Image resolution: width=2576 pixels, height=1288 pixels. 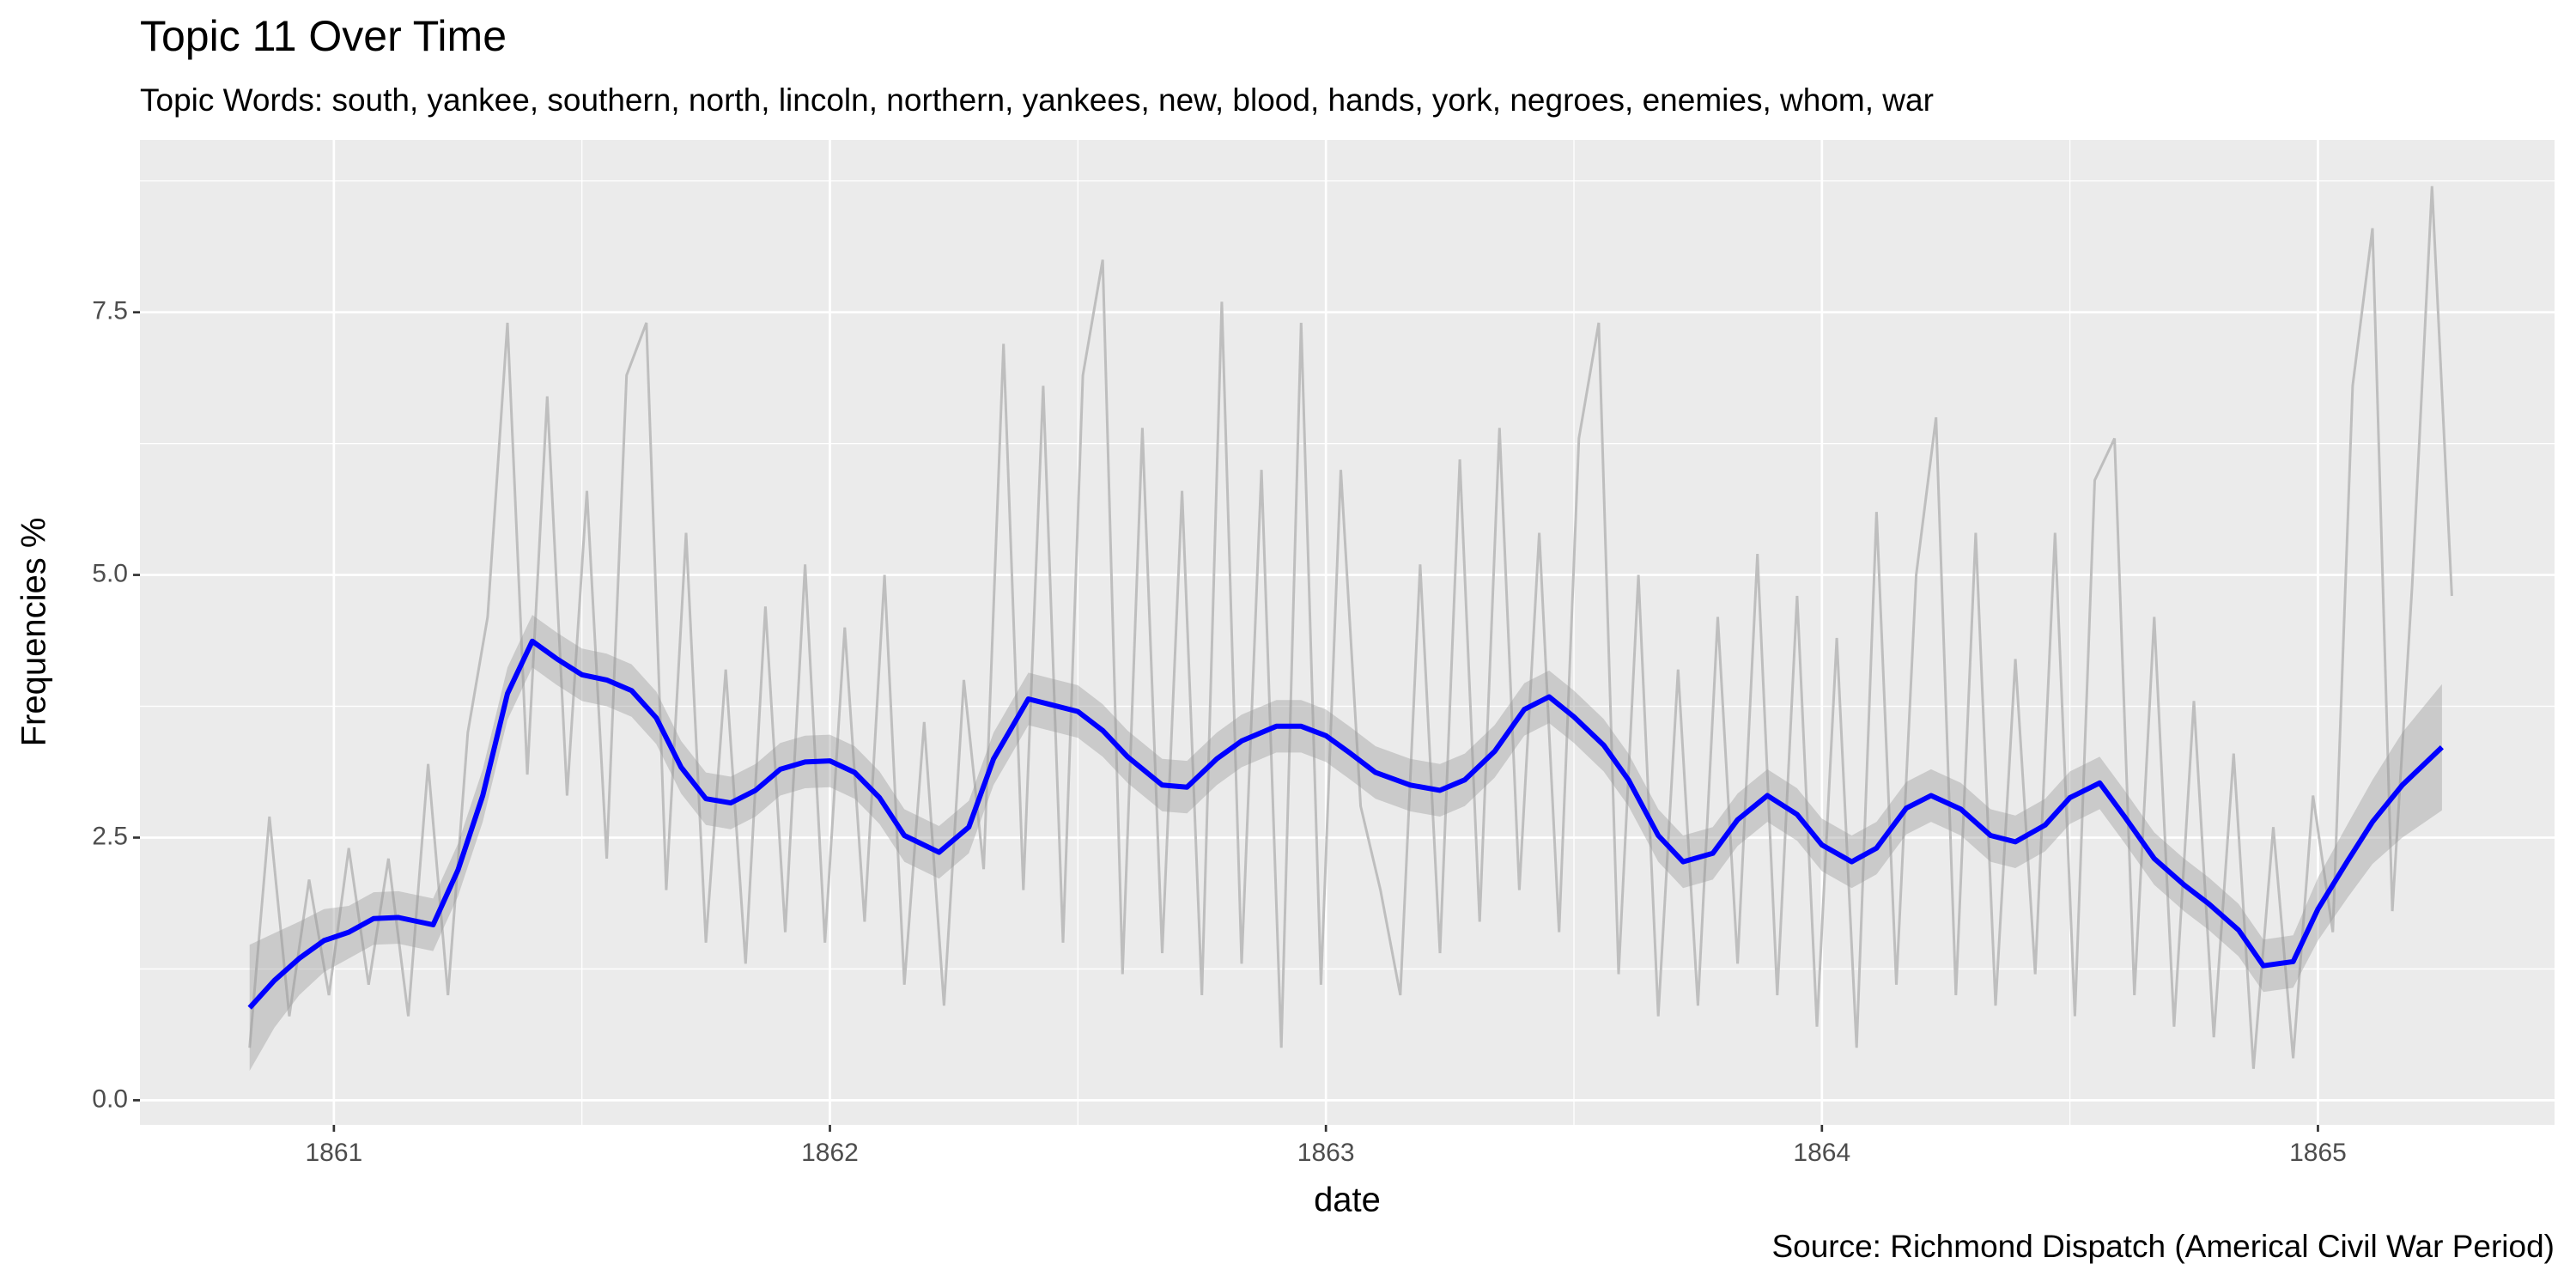 I want to click on chart-title: Topic 11 Over Time, so click(x=323, y=36).